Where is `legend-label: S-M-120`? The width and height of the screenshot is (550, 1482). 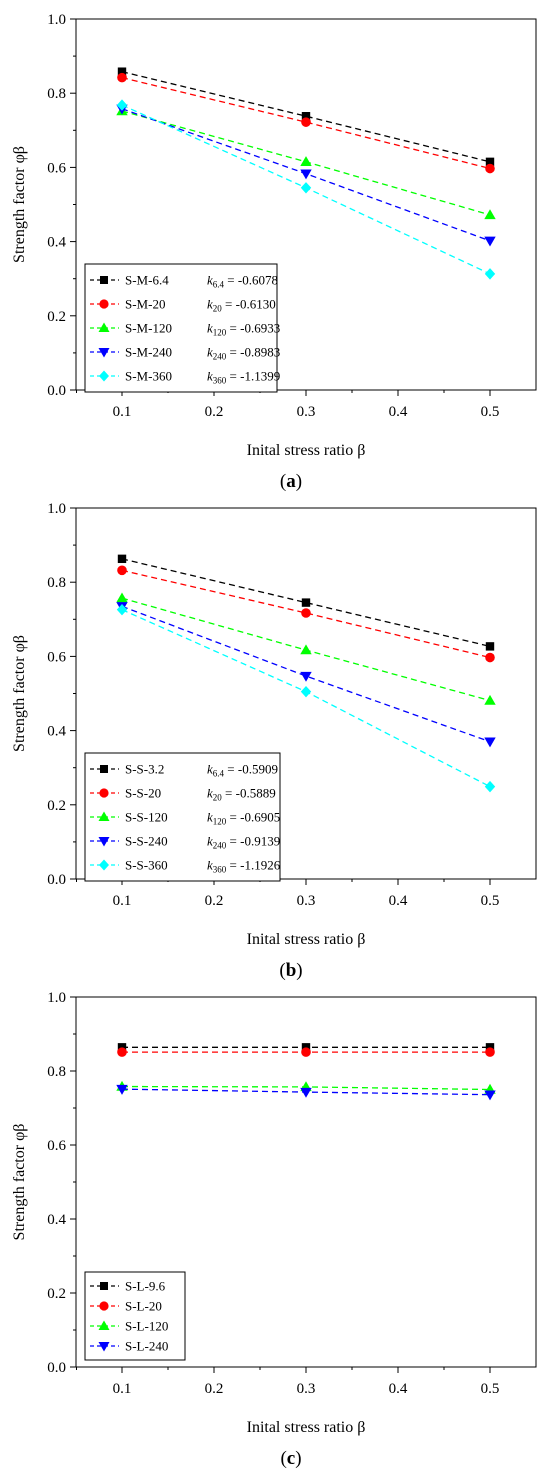 legend-label: S-M-120 is located at coordinates (148, 328).